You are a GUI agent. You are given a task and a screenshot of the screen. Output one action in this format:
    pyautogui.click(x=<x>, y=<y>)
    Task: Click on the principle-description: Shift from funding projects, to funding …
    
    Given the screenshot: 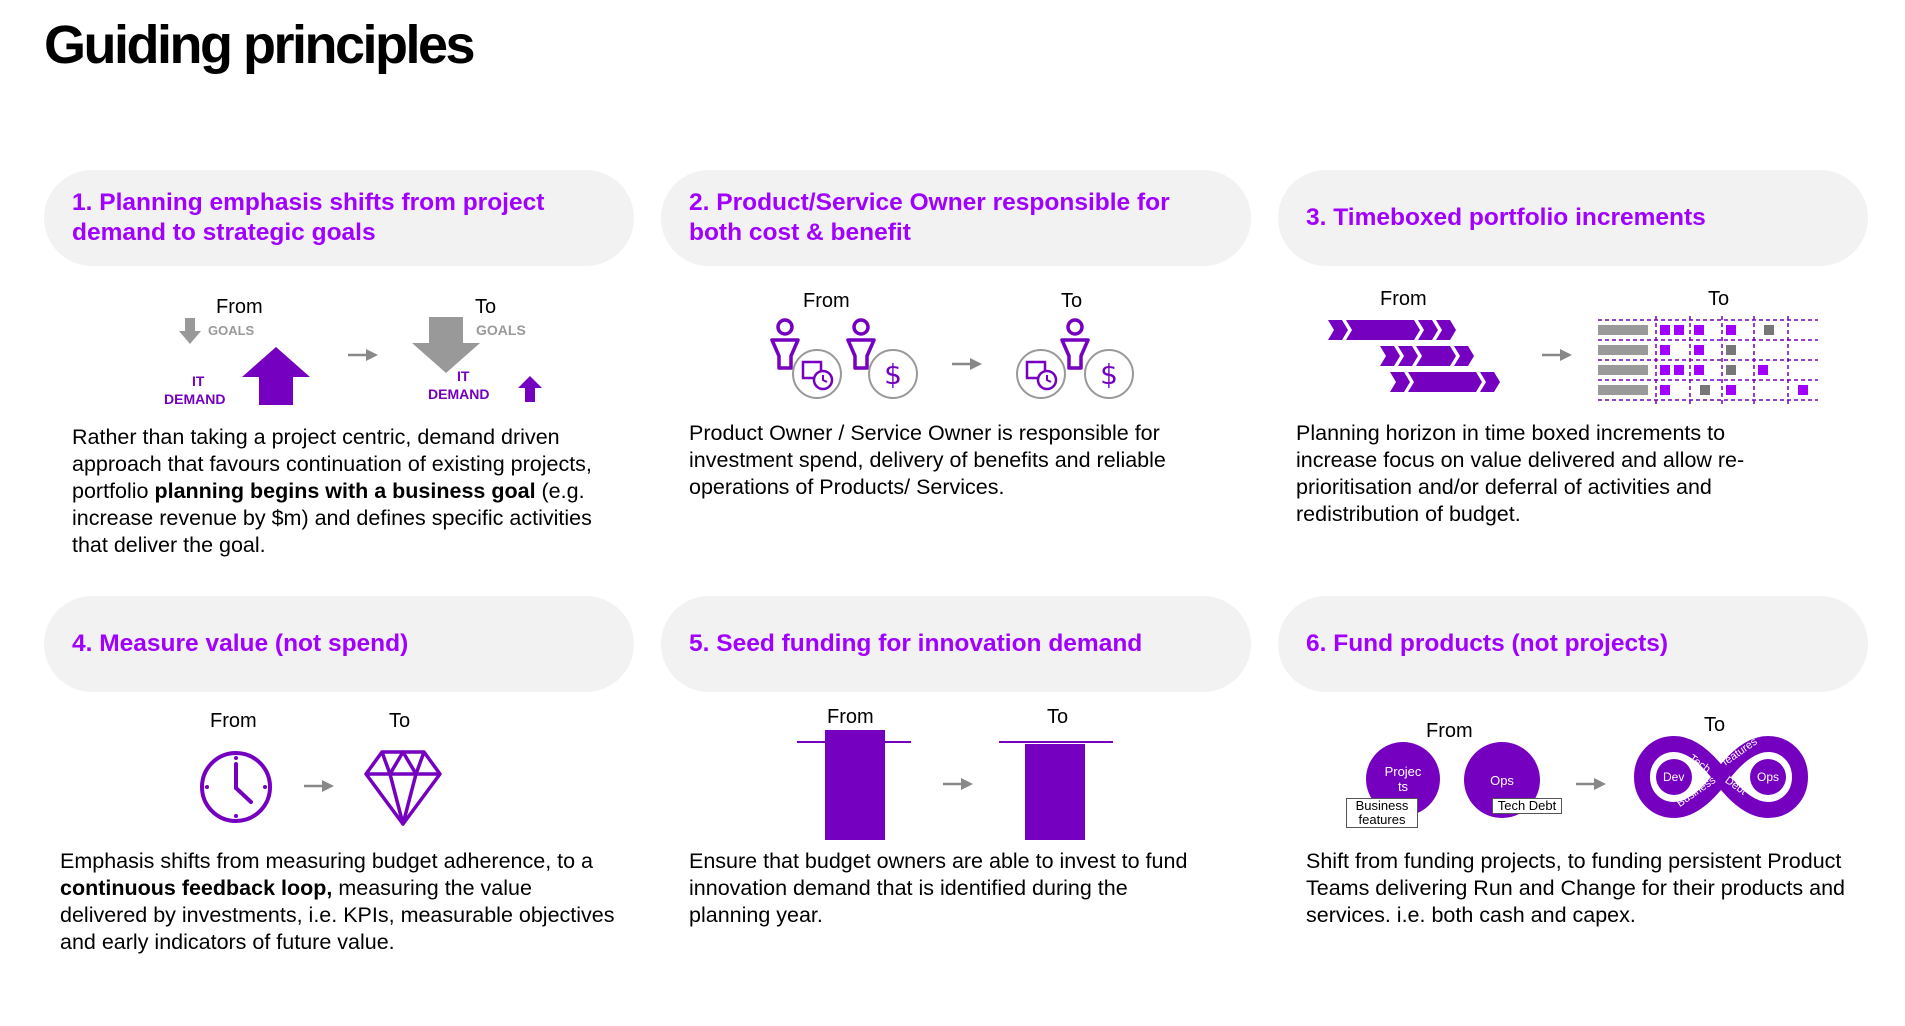 What is the action you would take?
    pyautogui.click(x=1576, y=888)
    